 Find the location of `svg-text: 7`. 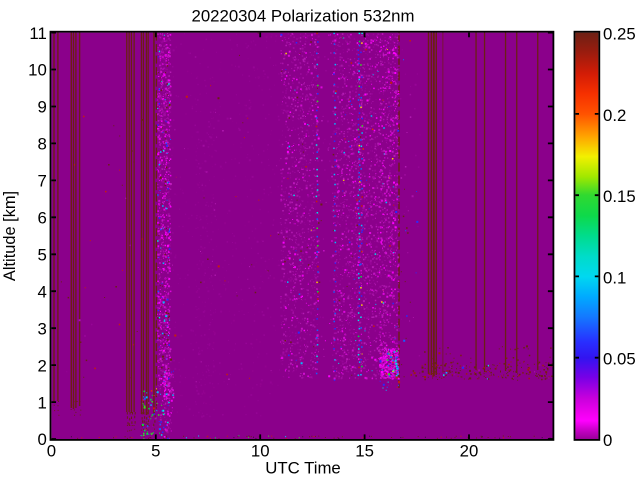

svg-text: 7 is located at coordinates (41, 181).